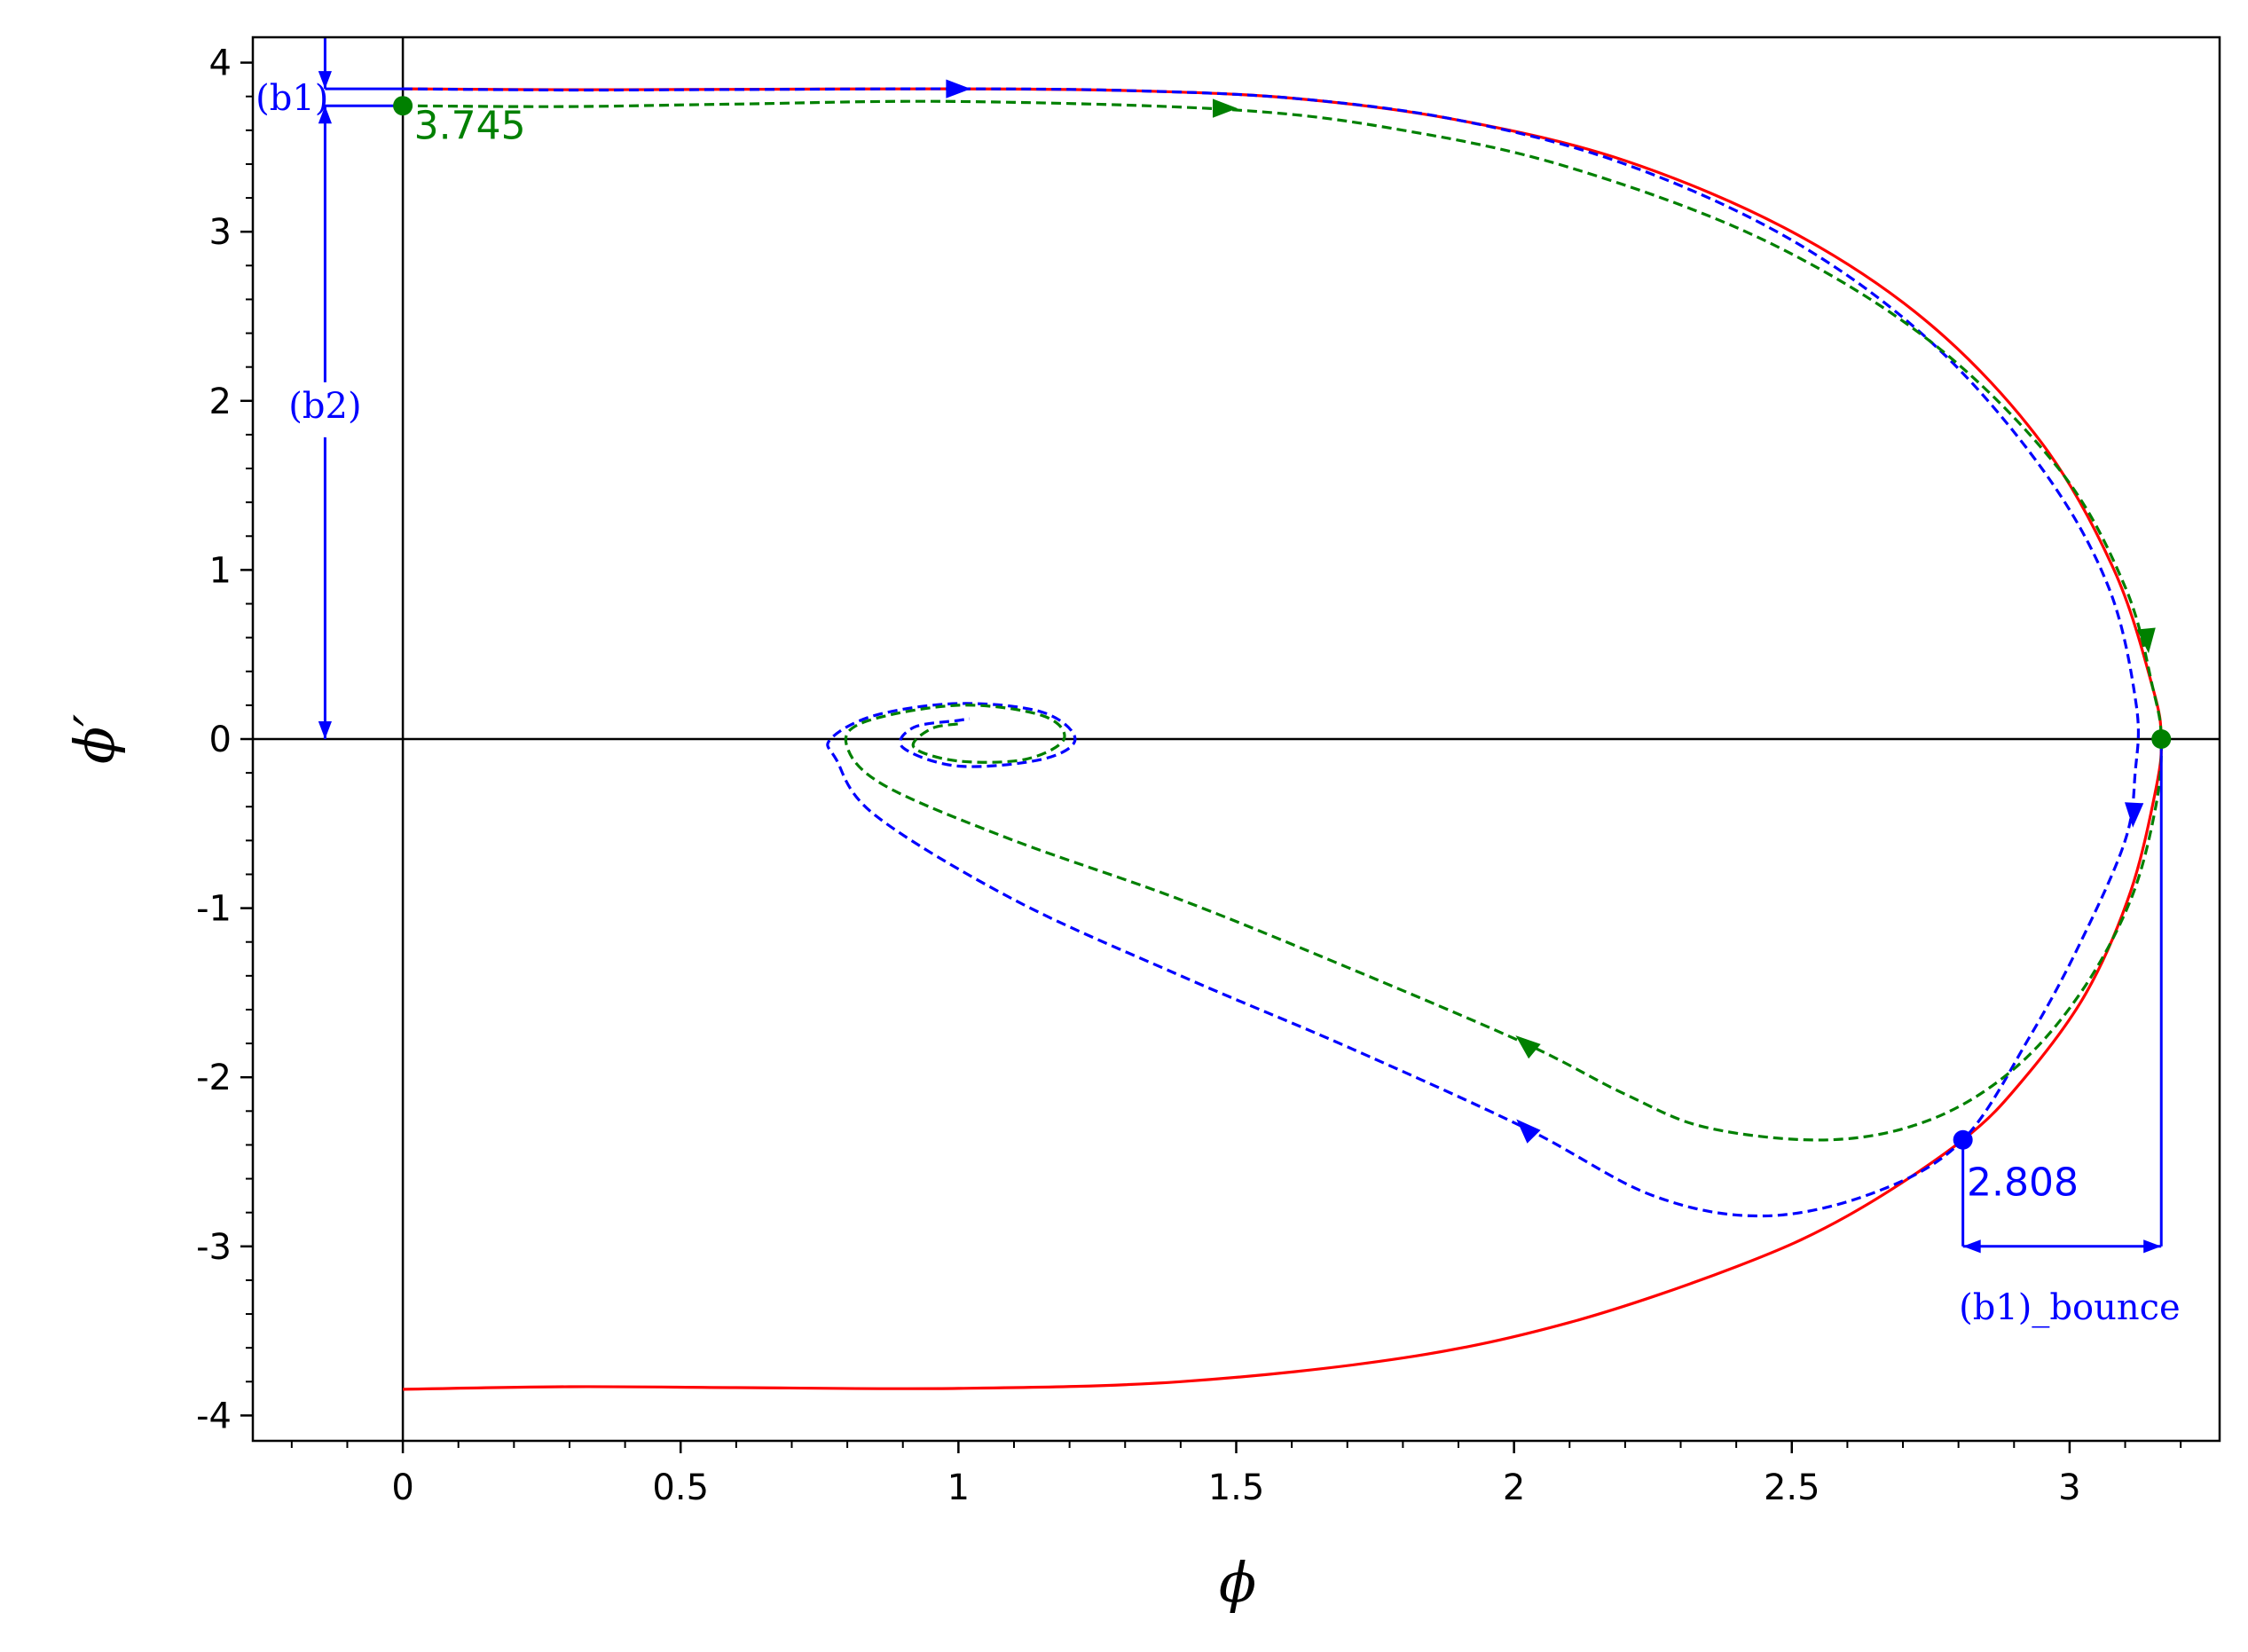  I want to click on y-tick-label: -1, so click(214, 909).